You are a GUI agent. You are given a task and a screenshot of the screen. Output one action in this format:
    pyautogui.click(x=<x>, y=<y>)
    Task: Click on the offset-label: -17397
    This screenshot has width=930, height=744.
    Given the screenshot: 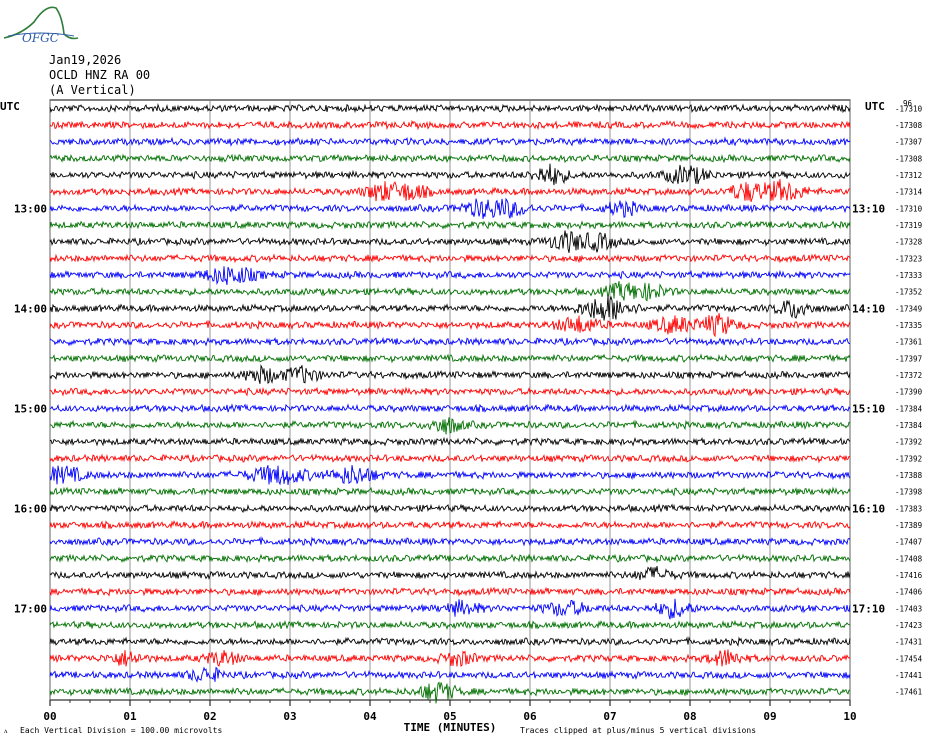 What is the action you would take?
    pyautogui.click(x=908, y=358)
    